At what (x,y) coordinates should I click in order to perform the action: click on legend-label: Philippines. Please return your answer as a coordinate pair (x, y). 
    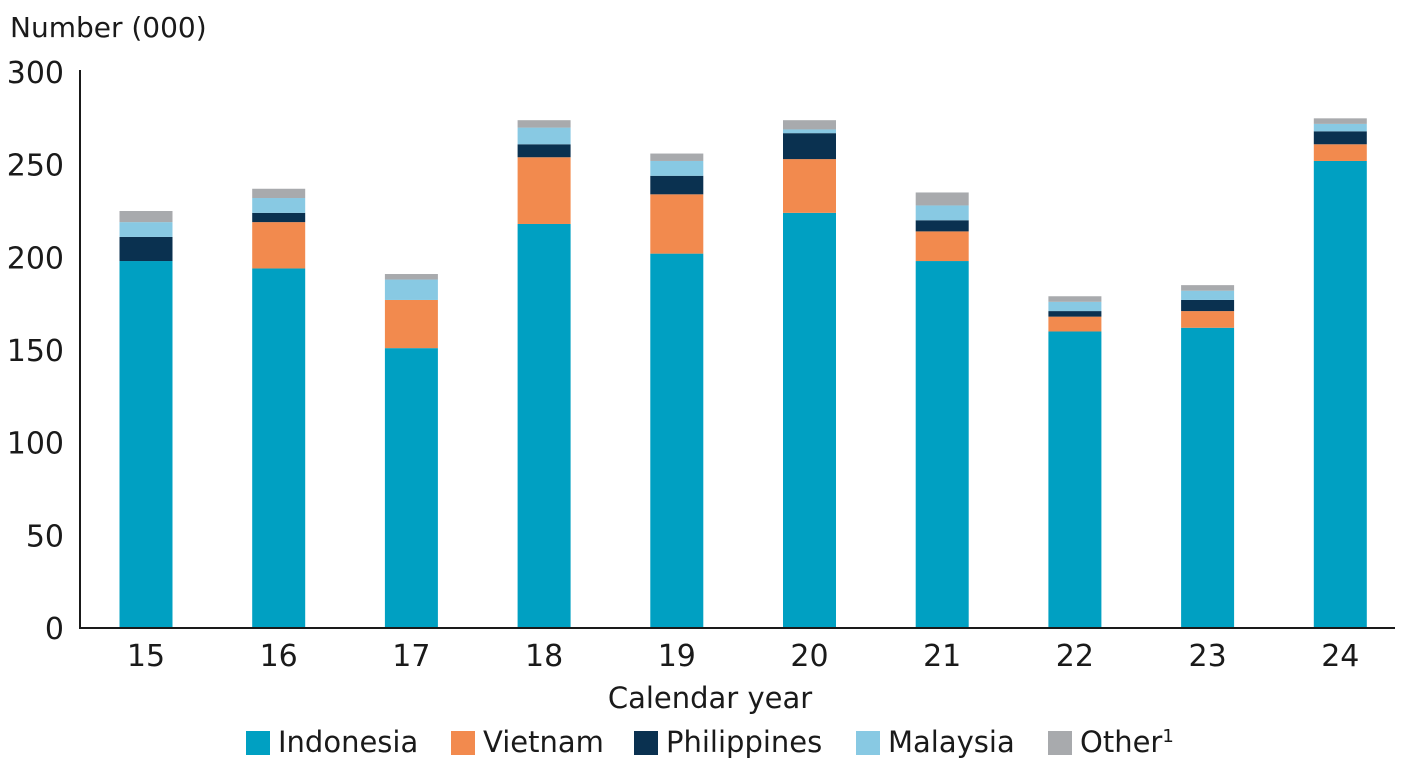
    Looking at the image, I should click on (744, 742).